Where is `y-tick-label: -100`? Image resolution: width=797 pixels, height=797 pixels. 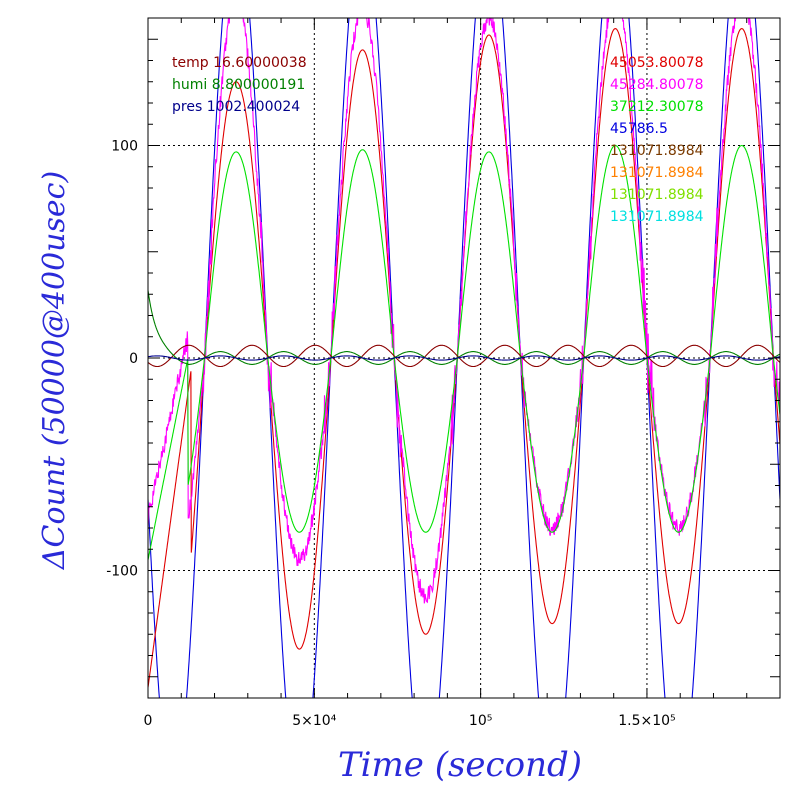 y-tick-label: -100 is located at coordinates (122, 572).